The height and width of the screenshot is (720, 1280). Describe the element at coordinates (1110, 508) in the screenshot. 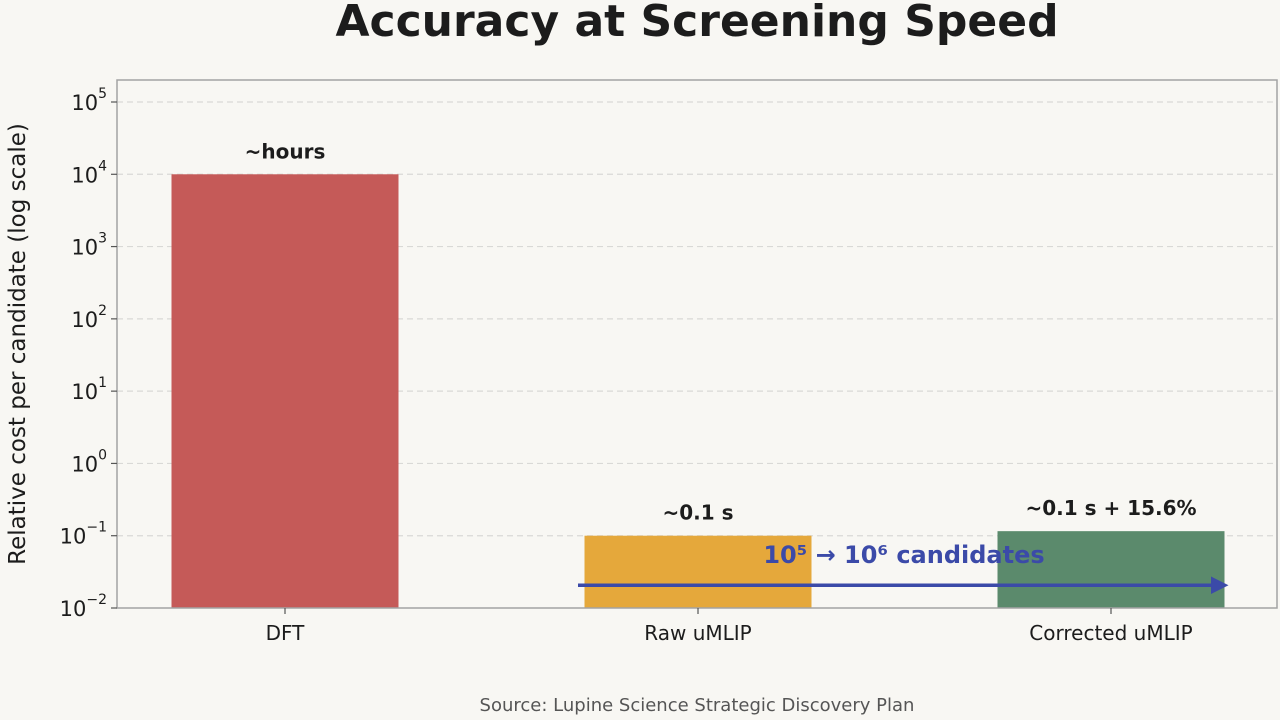

I see `data-label: ~0.1 s + 15.6%` at that location.